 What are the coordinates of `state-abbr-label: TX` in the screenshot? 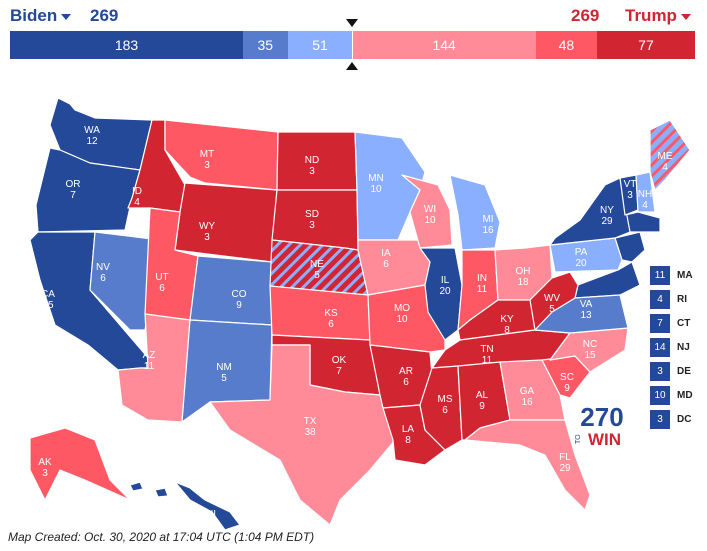 It's located at (310, 421).